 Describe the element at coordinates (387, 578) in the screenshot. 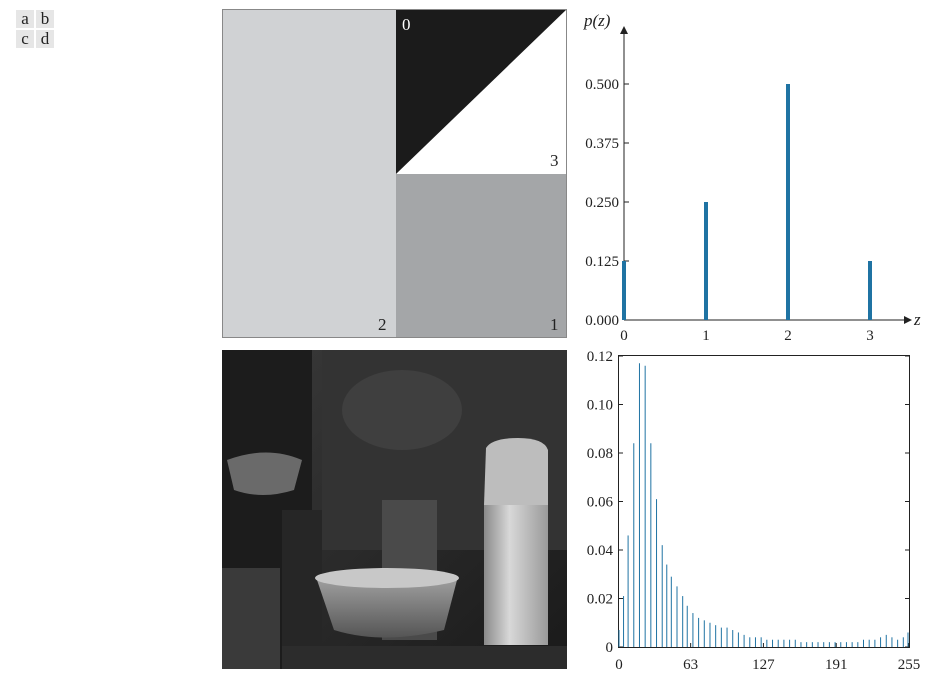

I see `photo-bowl-rim` at that location.